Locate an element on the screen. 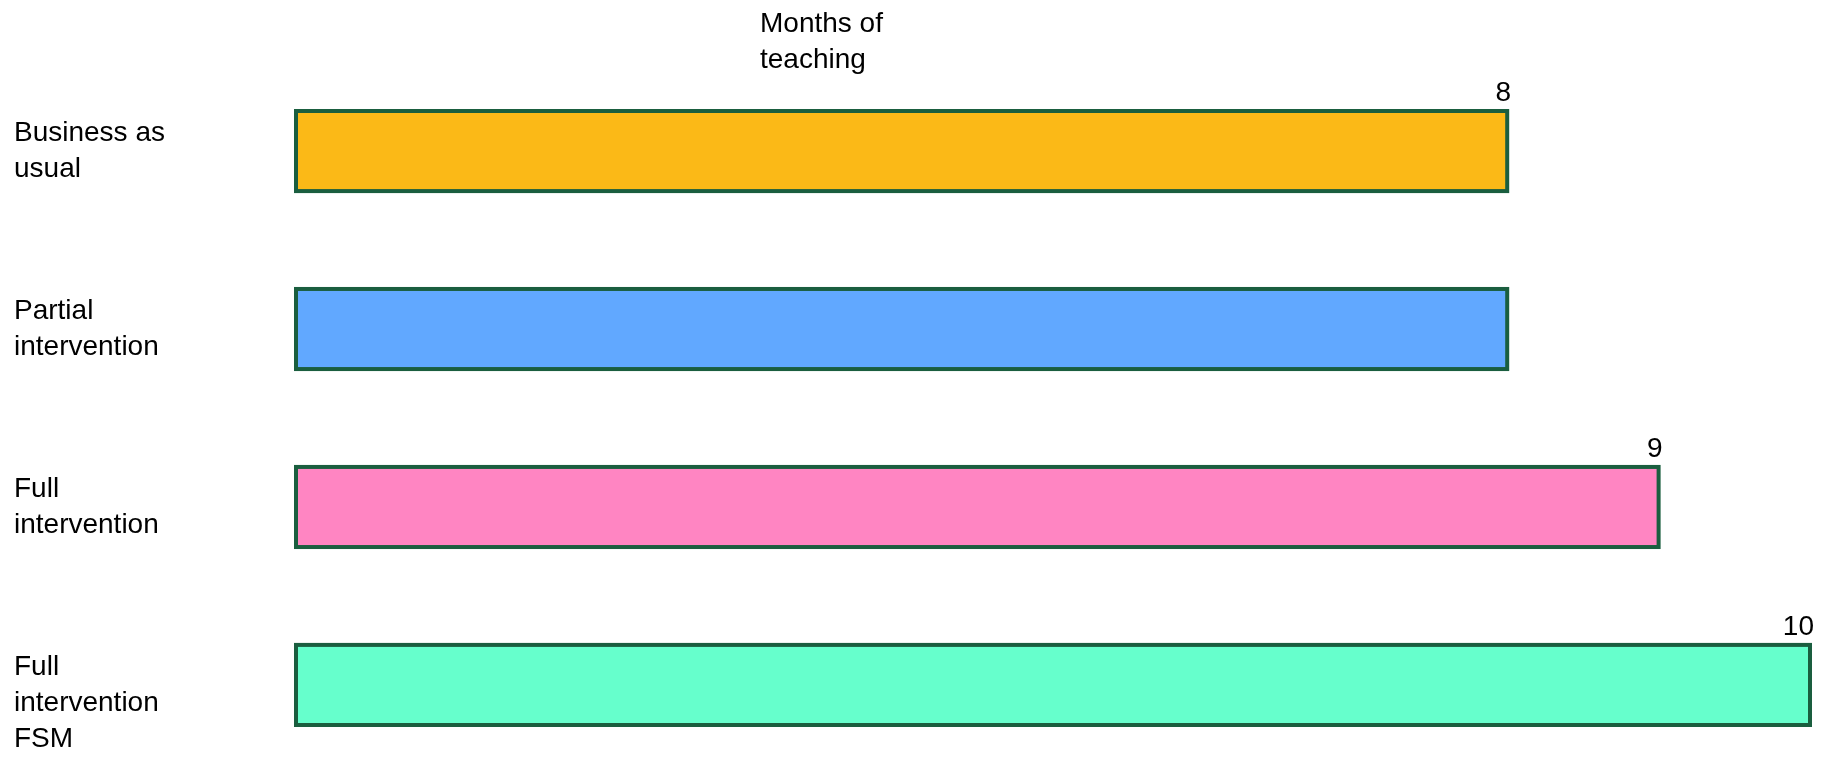 This screenshot has width=1837, height=780. chart-title: Months of teaching is located at coordinates (822, 40).